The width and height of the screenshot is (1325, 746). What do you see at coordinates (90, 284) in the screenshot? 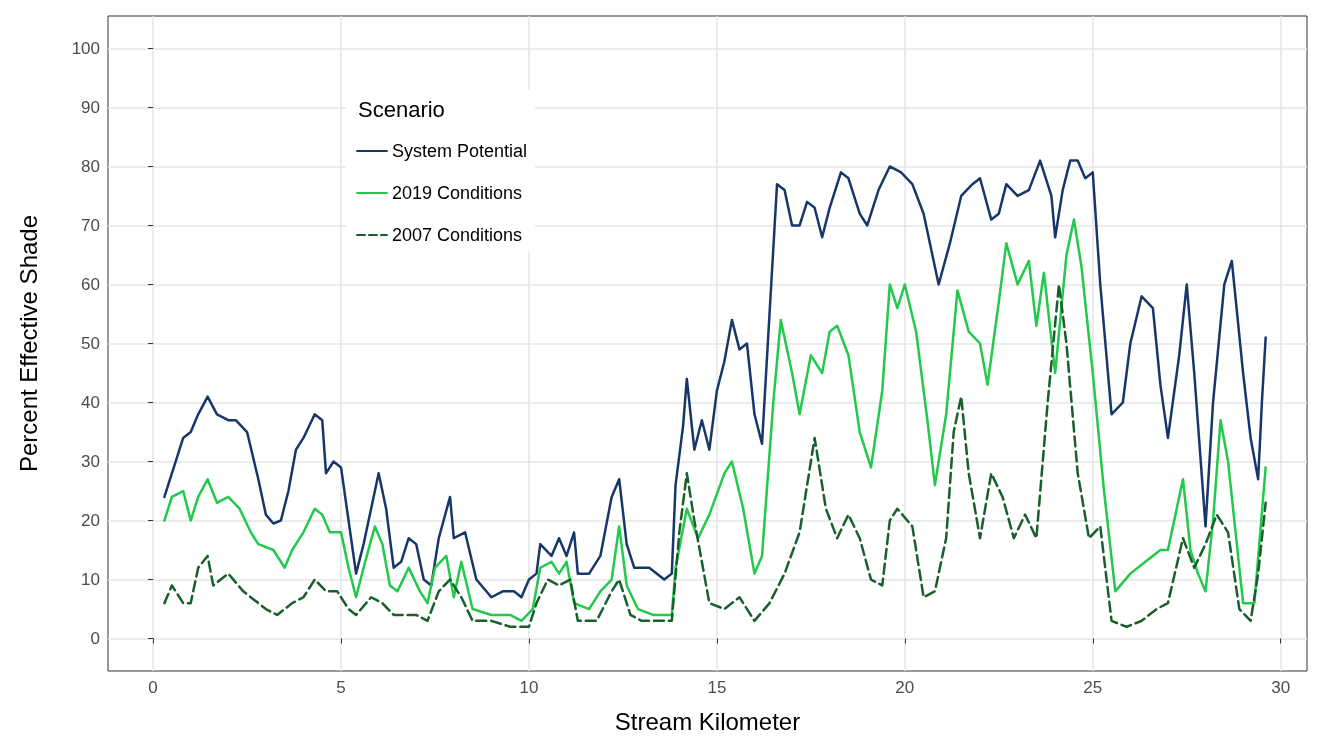
I see `y-tick-label: 60` at bounding box center [90, 284].